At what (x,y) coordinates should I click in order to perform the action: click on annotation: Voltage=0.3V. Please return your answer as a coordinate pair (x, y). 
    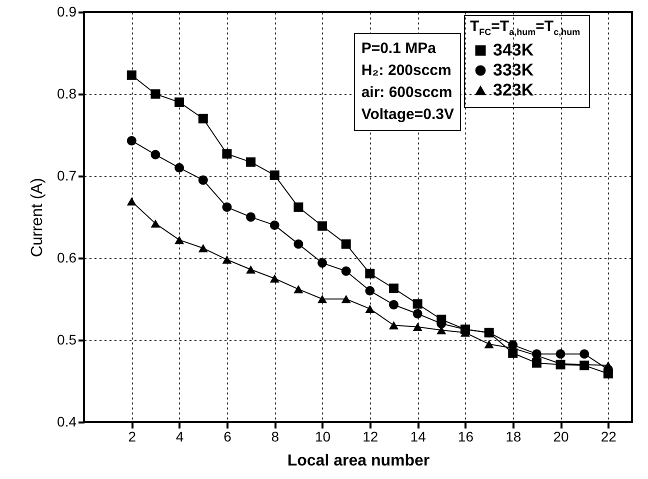
    Looking at the image, I should click on (407, 115).